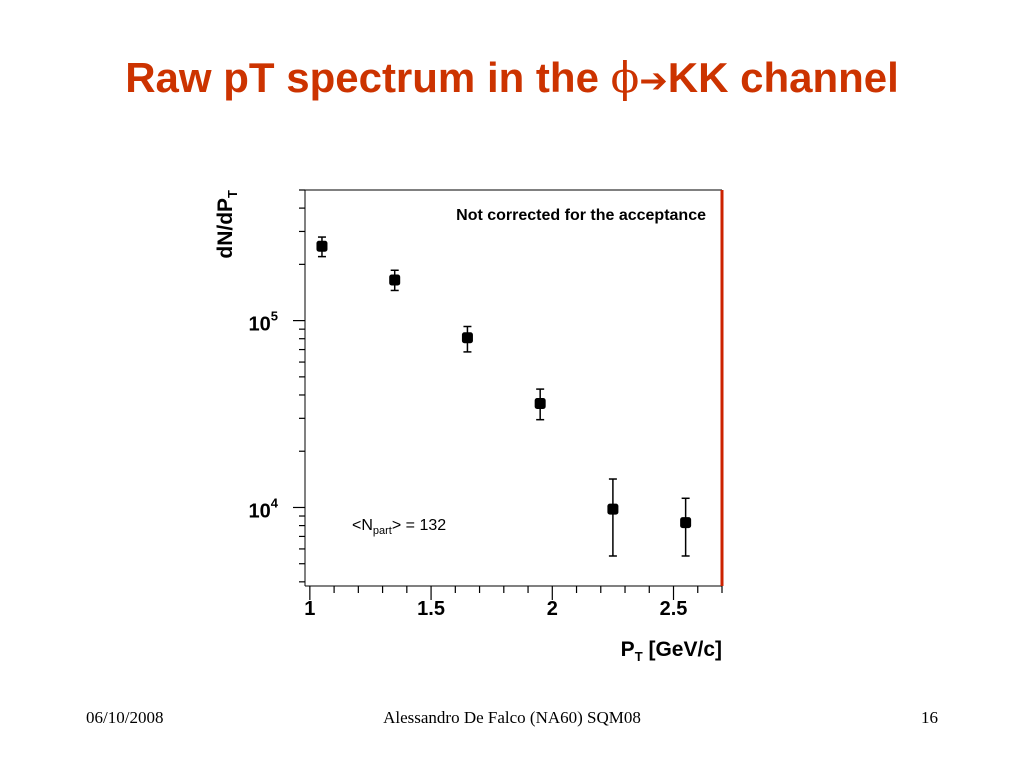 The height and width of the screenshot is (773, 1024). I want to click on x-axis-label-main: P, so click(628, 649).